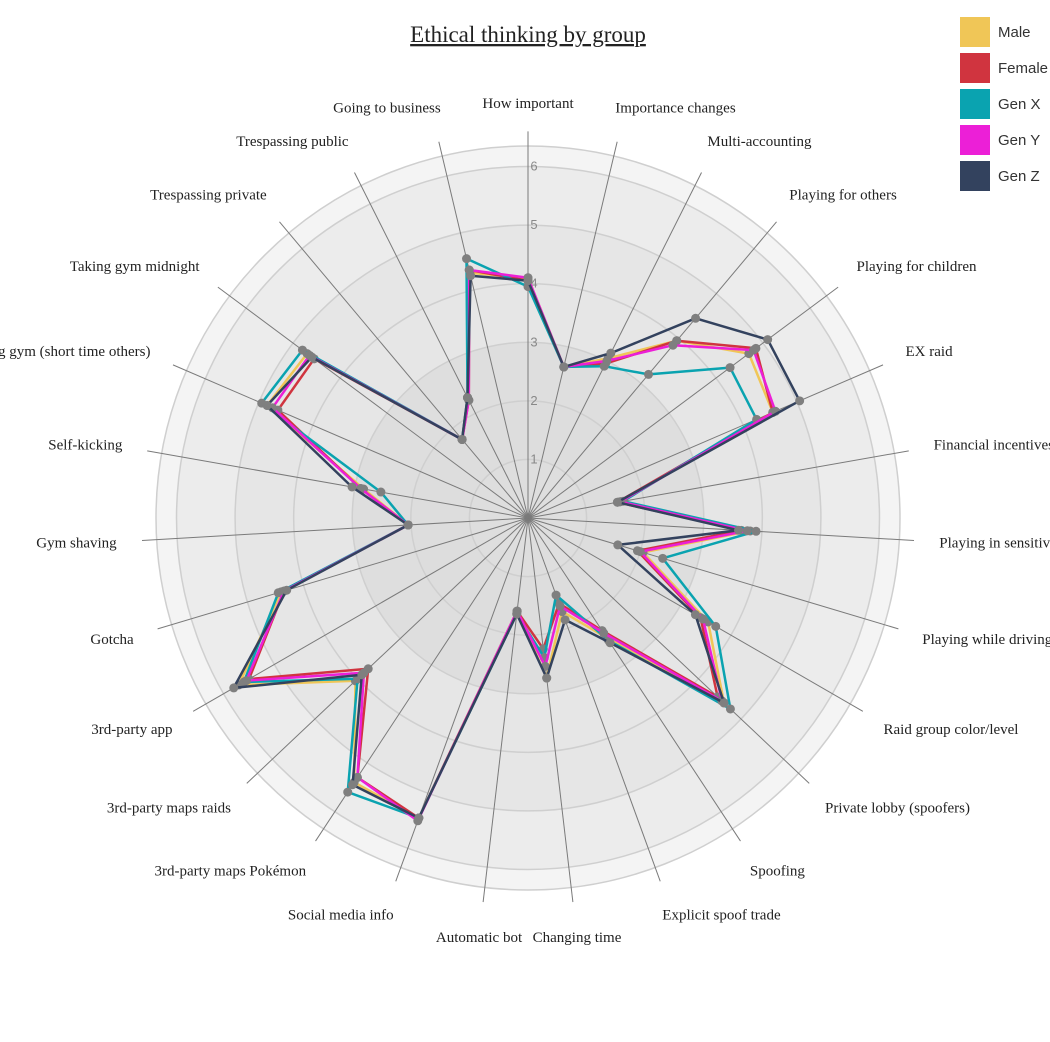  I want to click on legend-label: Male, so click(1014, 32).